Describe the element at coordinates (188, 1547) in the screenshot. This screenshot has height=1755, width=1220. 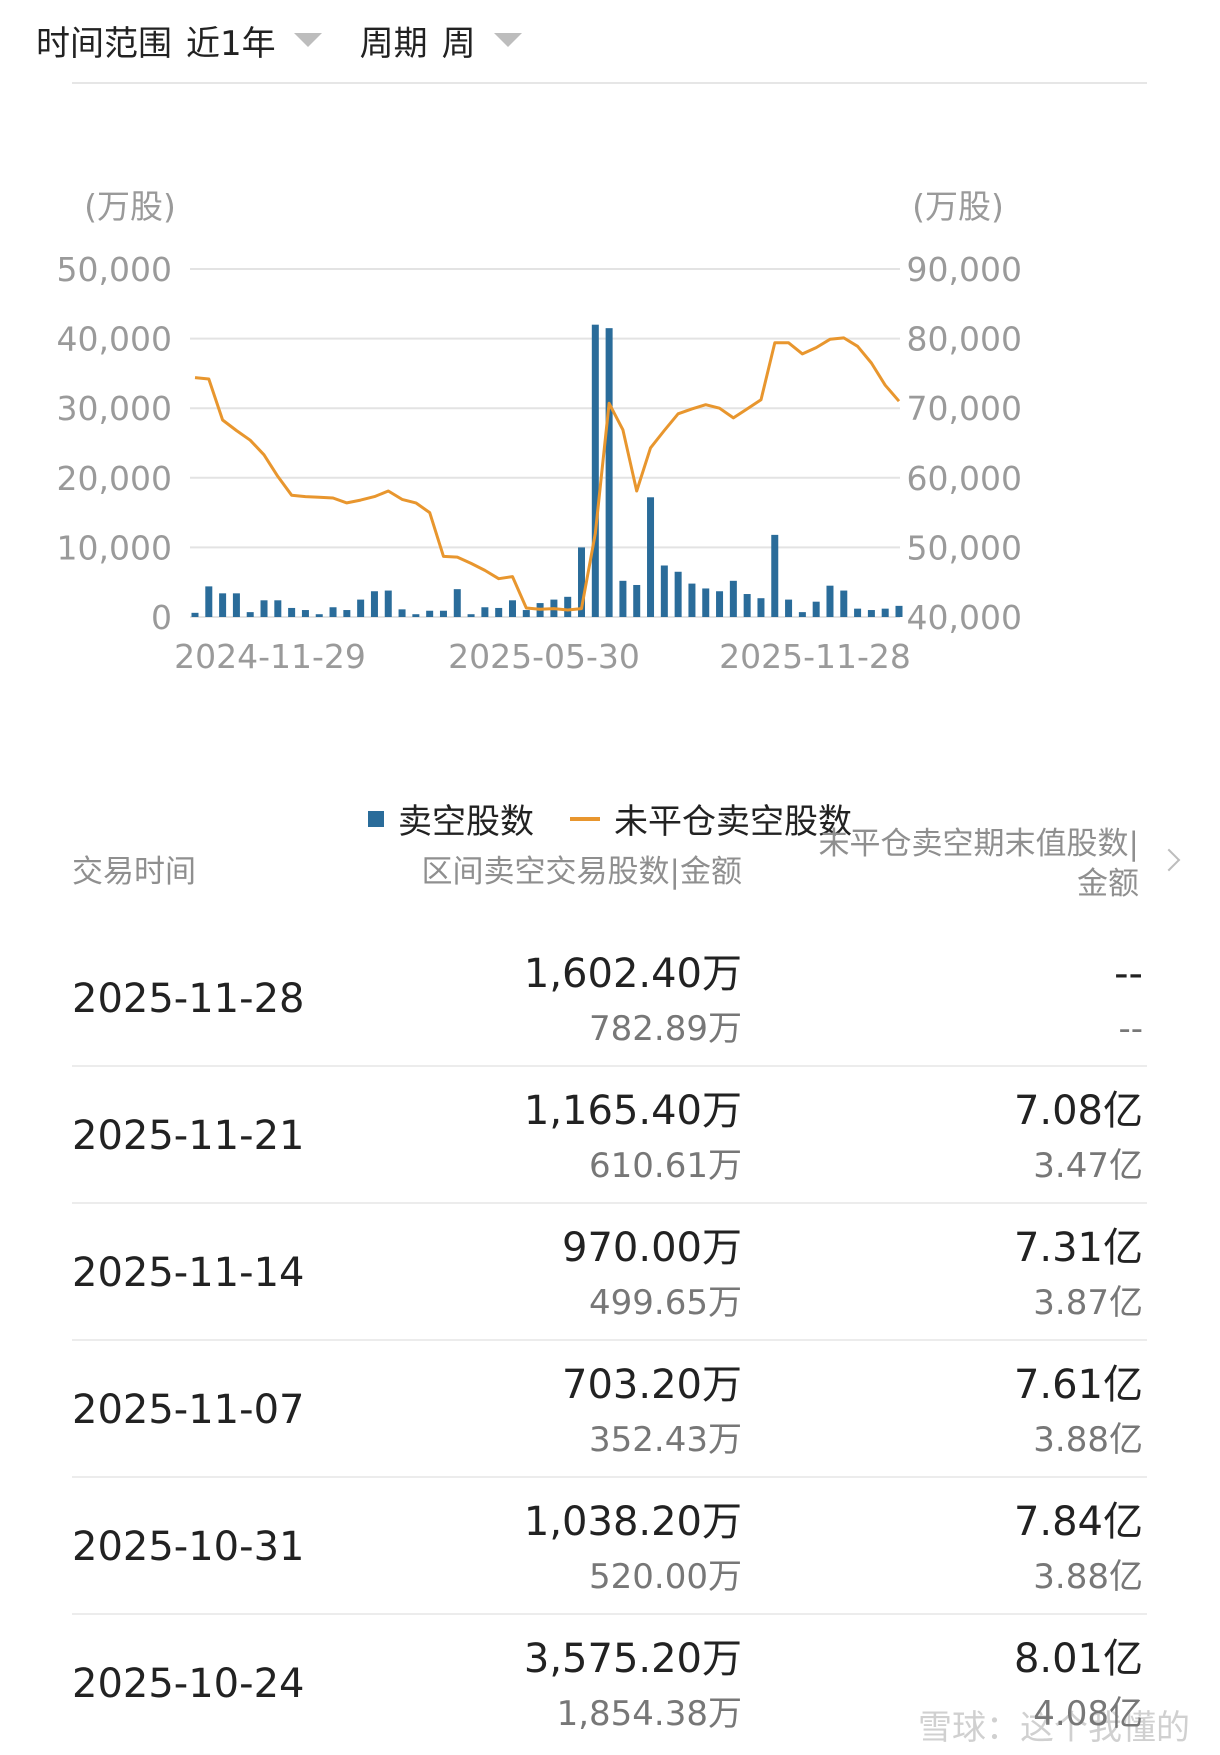
I see `row-date: 2025-10-31` at that location.